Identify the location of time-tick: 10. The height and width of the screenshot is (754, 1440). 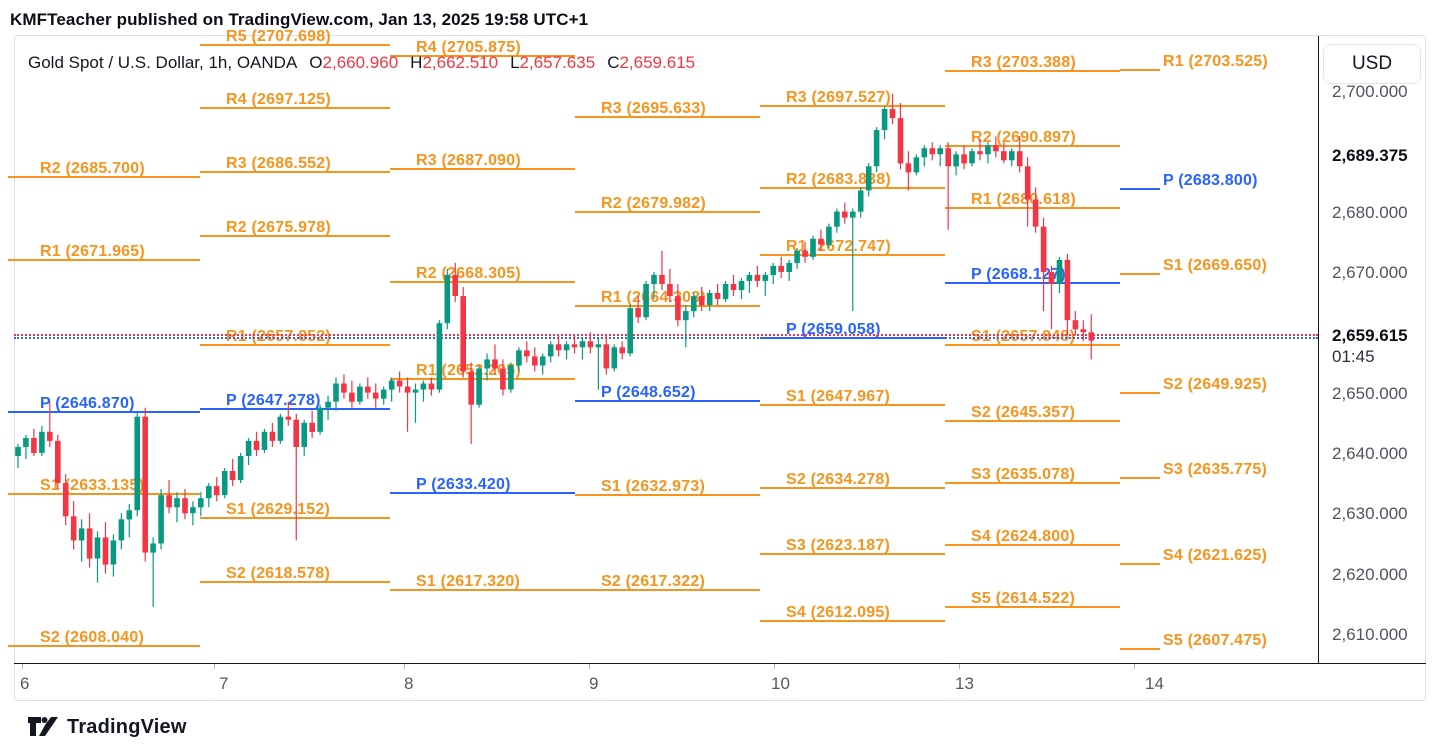
(780, 683).